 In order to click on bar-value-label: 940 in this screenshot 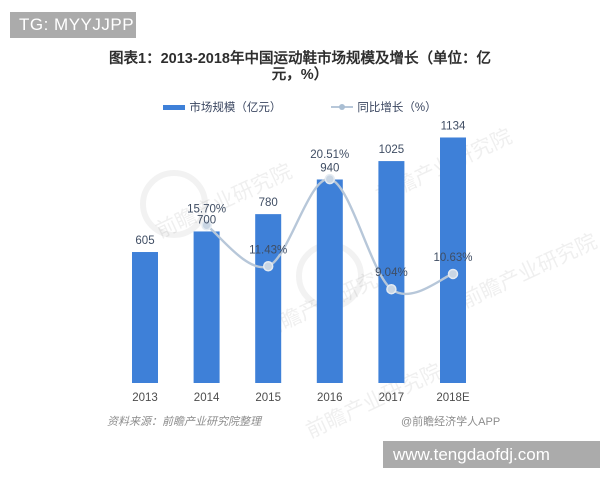, I will do `click(329, 168)`.